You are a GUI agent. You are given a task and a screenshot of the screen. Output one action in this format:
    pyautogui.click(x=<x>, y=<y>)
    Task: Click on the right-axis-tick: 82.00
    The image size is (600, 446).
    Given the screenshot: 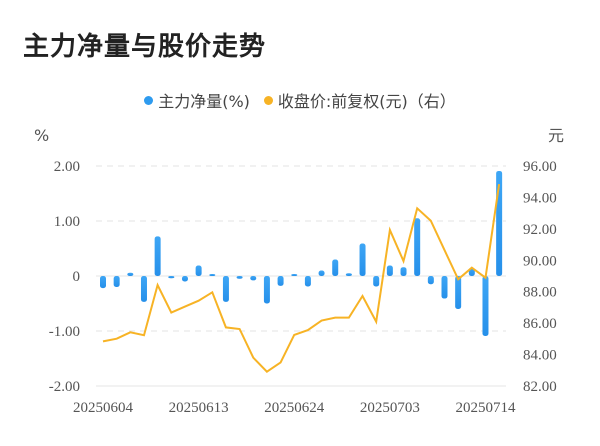 What is the action you would take?
    pyautogui.click(x=540, y=387)
    